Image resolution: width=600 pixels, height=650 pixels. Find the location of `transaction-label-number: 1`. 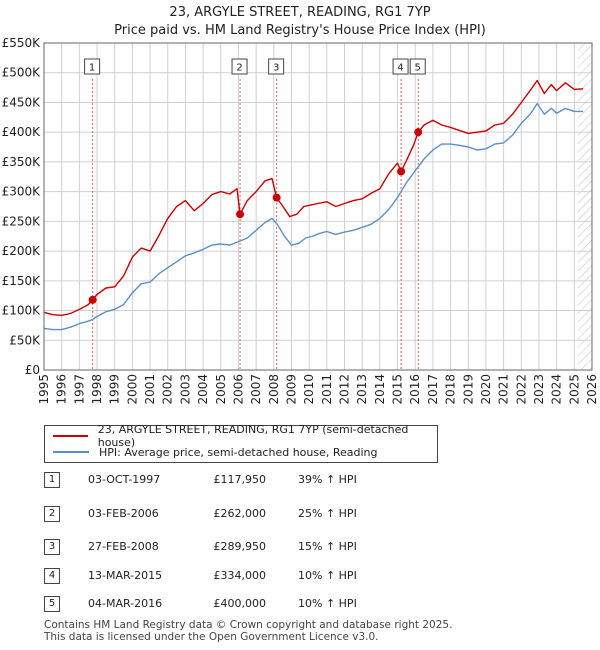

transaction-label-number: 1 is located at coordinates (92, 68).